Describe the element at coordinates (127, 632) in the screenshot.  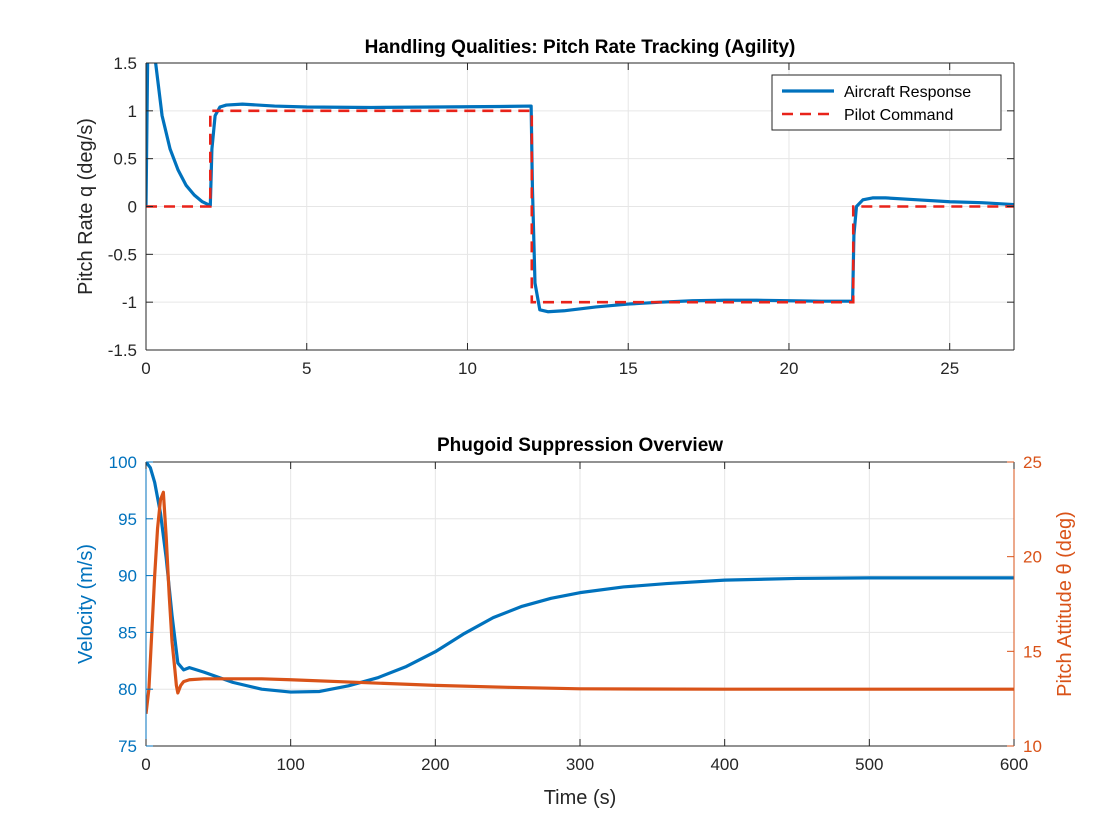
I see `y-tick-label: 85` at that location.